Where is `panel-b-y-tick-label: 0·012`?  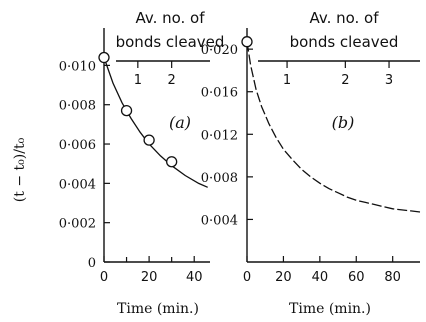
panel-b-y-tick-label: 0·012 is located at coordinates (219, 135).